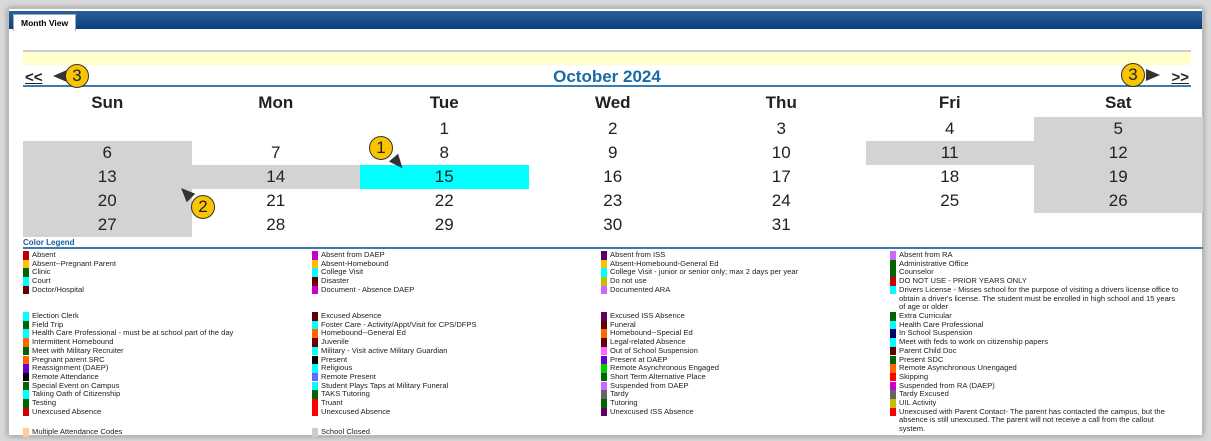 This screenshot has width=1211, height=441. I want to click on day-cell-17: 17, so click(781, 176).